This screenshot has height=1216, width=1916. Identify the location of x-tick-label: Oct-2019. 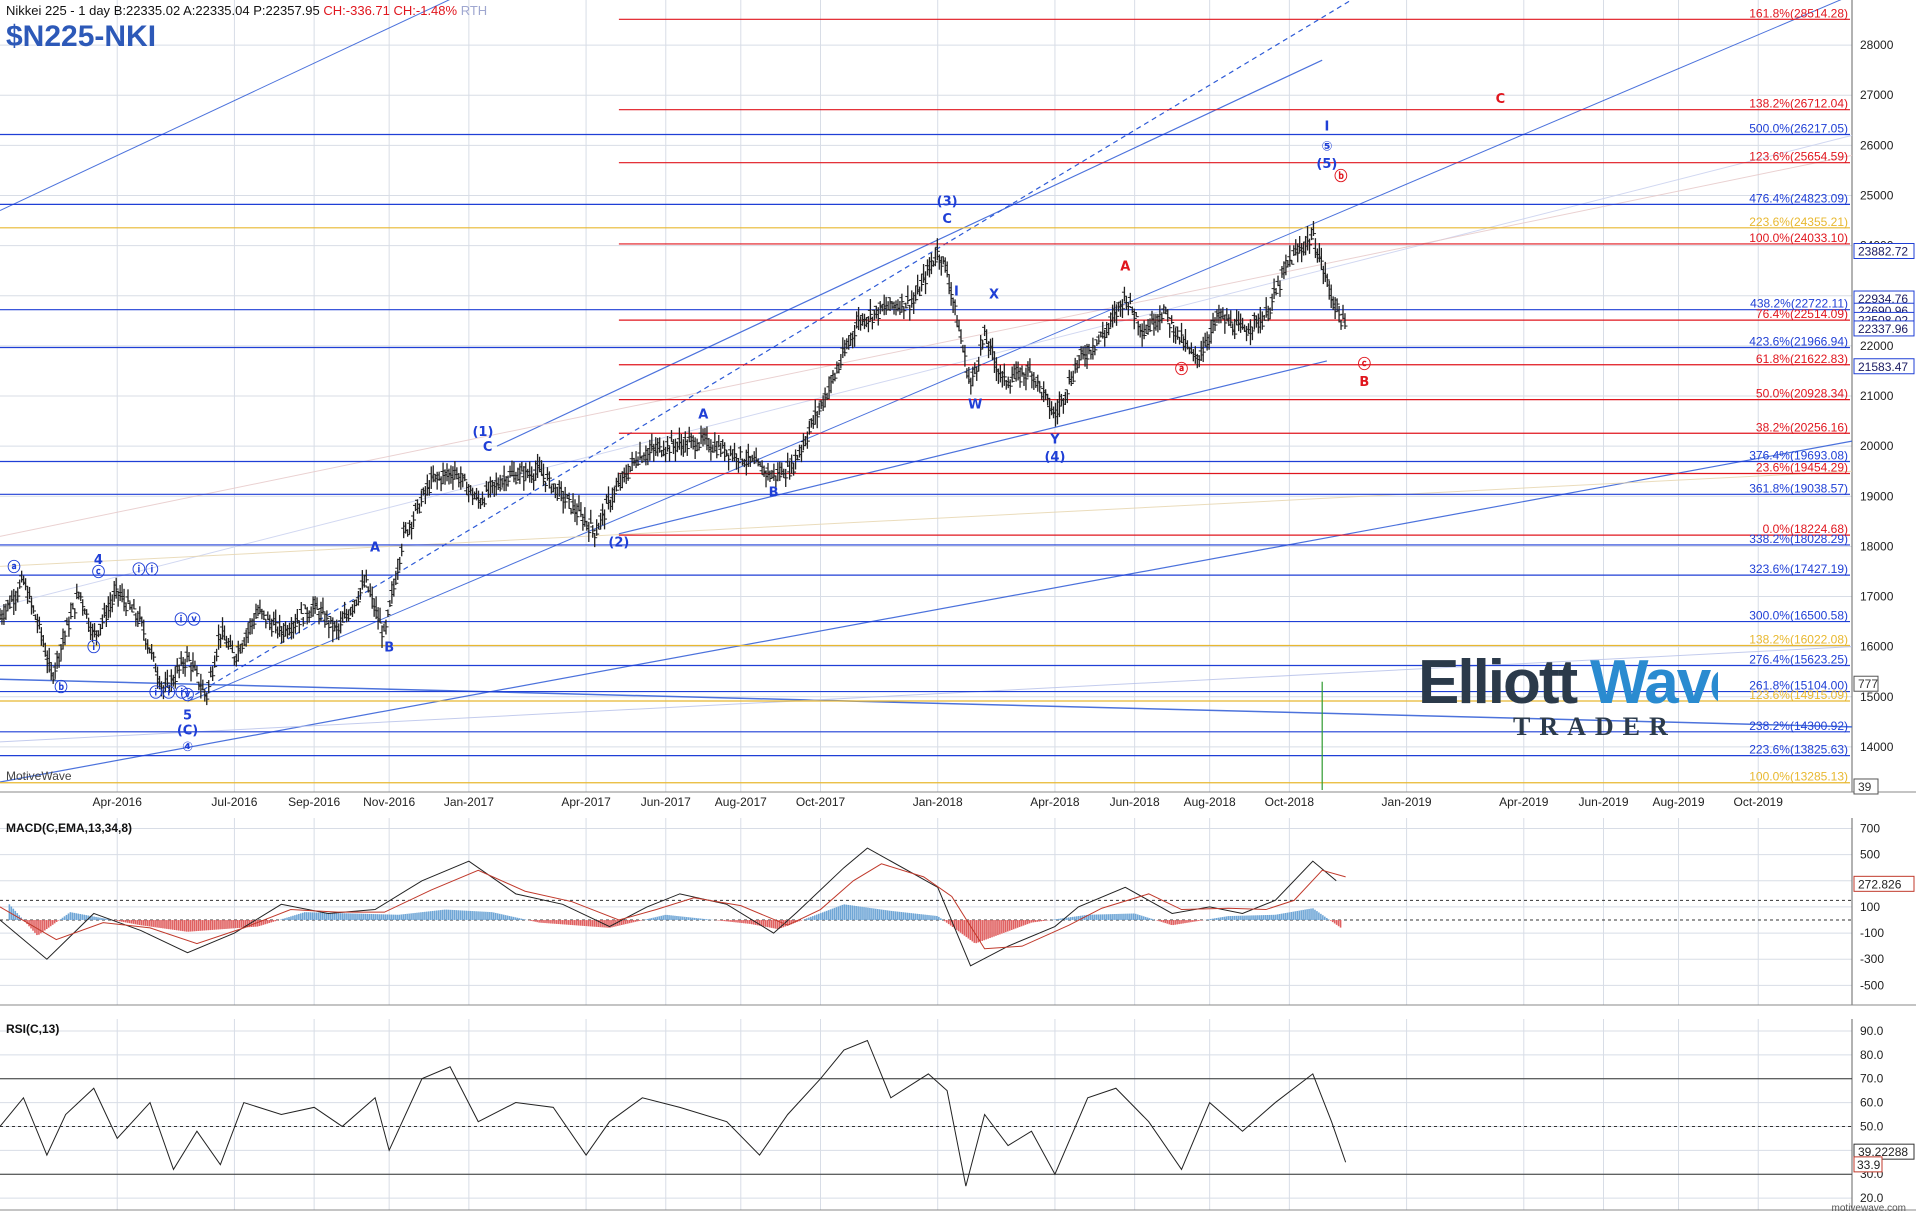
(1759, 802).